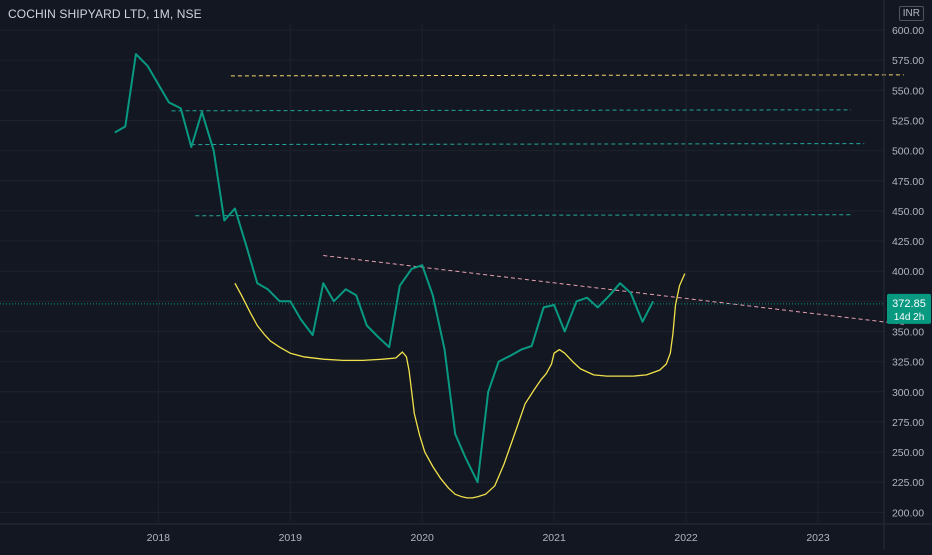 The image size is (932, 555). I want to click on symbol-title: COCHIN SHIPYARD LTD, 1M, NSE, so click(105, 14).